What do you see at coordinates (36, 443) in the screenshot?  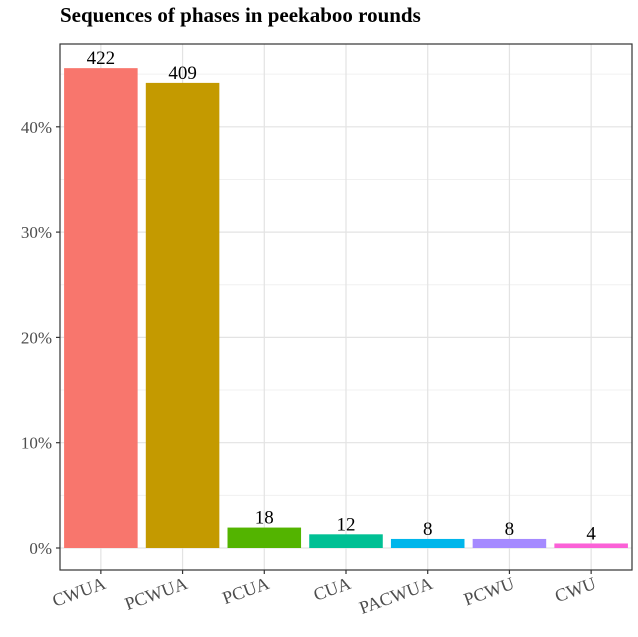 I see `y-tick-label: 10%` at bounding box center [36, 443].